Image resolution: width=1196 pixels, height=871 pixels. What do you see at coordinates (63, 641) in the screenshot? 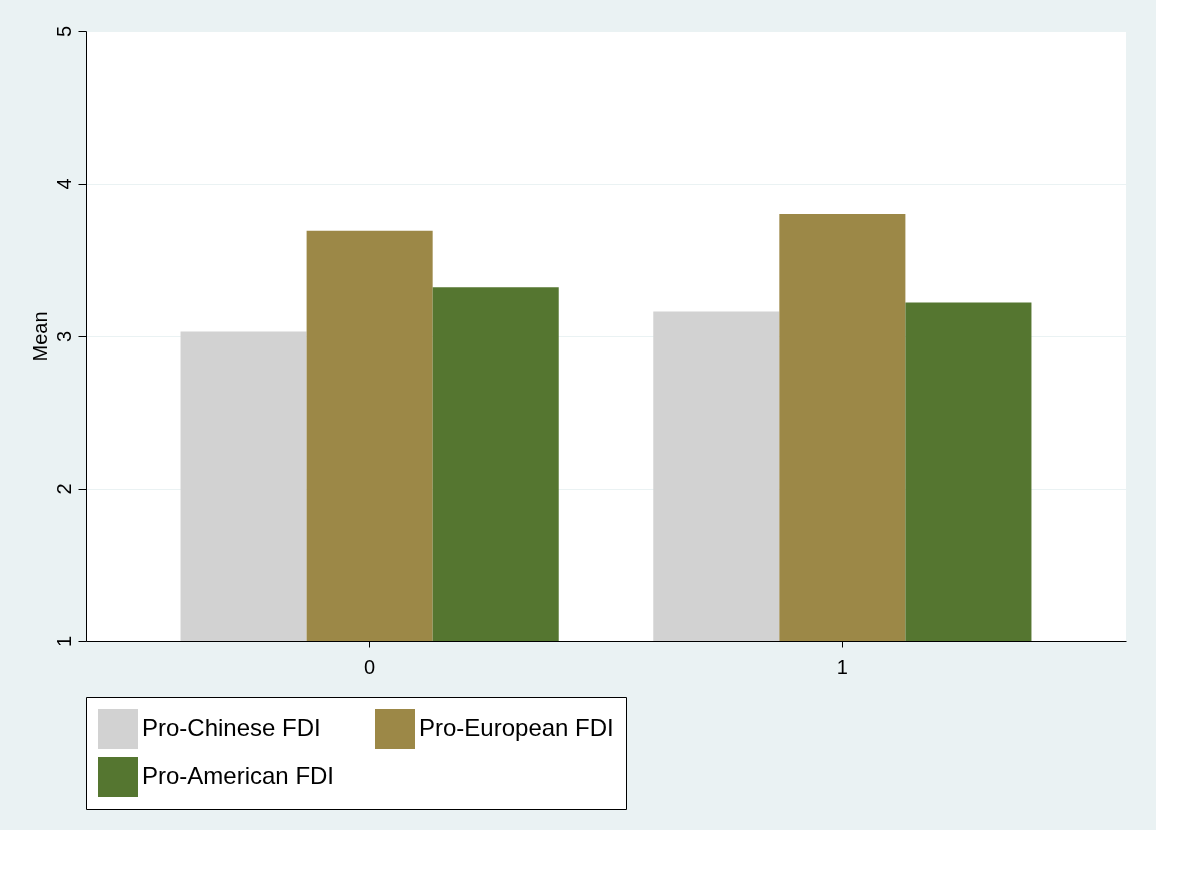
I see `y-tick-label: 1` at bounding box center [63, 641].